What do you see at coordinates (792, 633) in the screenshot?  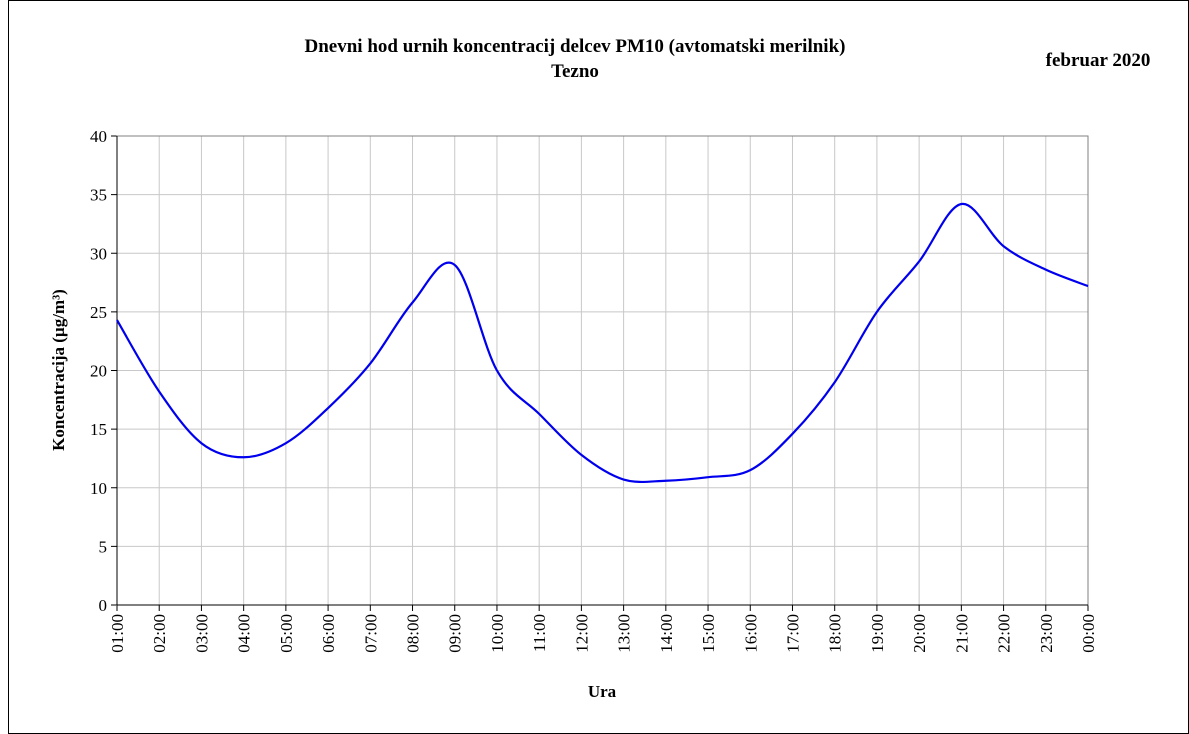 I see `x-tick-label: 17:00` at bounding box center [792, 633].